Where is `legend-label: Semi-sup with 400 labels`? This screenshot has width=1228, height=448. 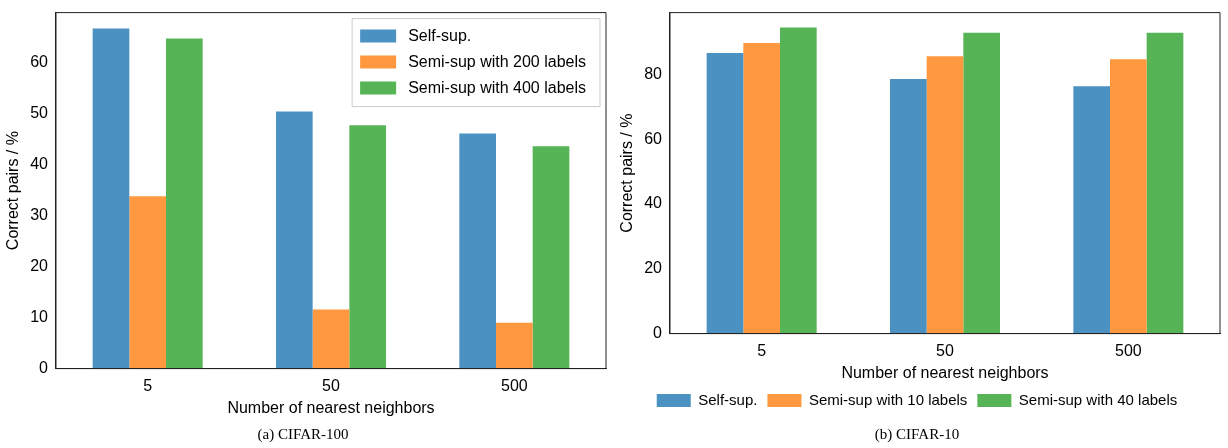 legend-label: Semi-sup with 400 labels is located at coordinates (497, 88).